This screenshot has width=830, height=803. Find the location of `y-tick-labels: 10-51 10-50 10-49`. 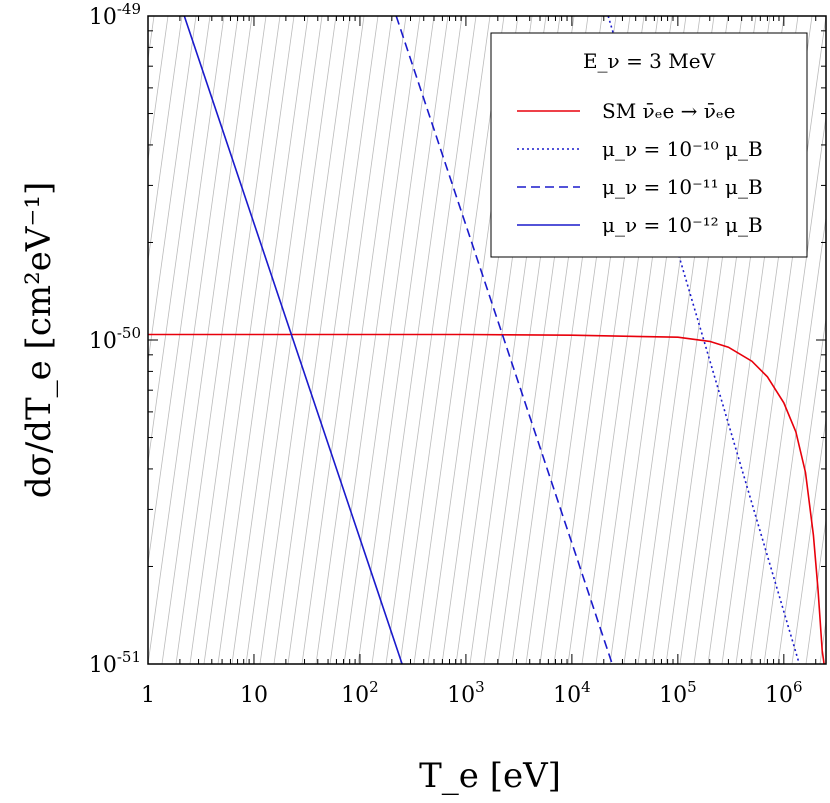

y-tick-labels: 10-51 10-50 10-49 is located at coordinates (115, 339).